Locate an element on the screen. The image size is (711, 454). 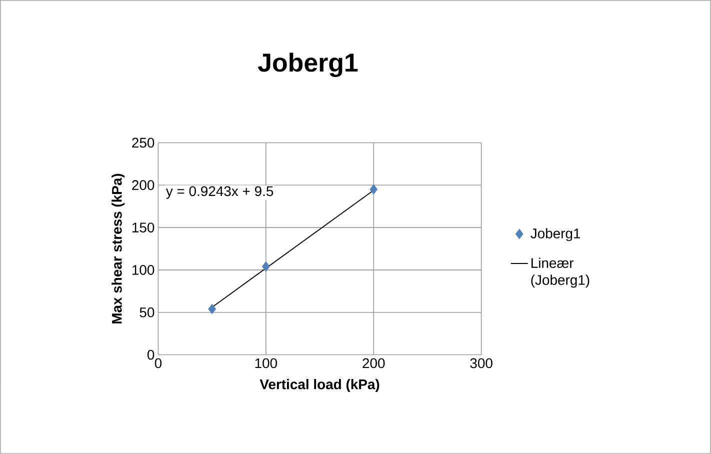
y-tick-label: 150 is located at coordinates (143, 227).